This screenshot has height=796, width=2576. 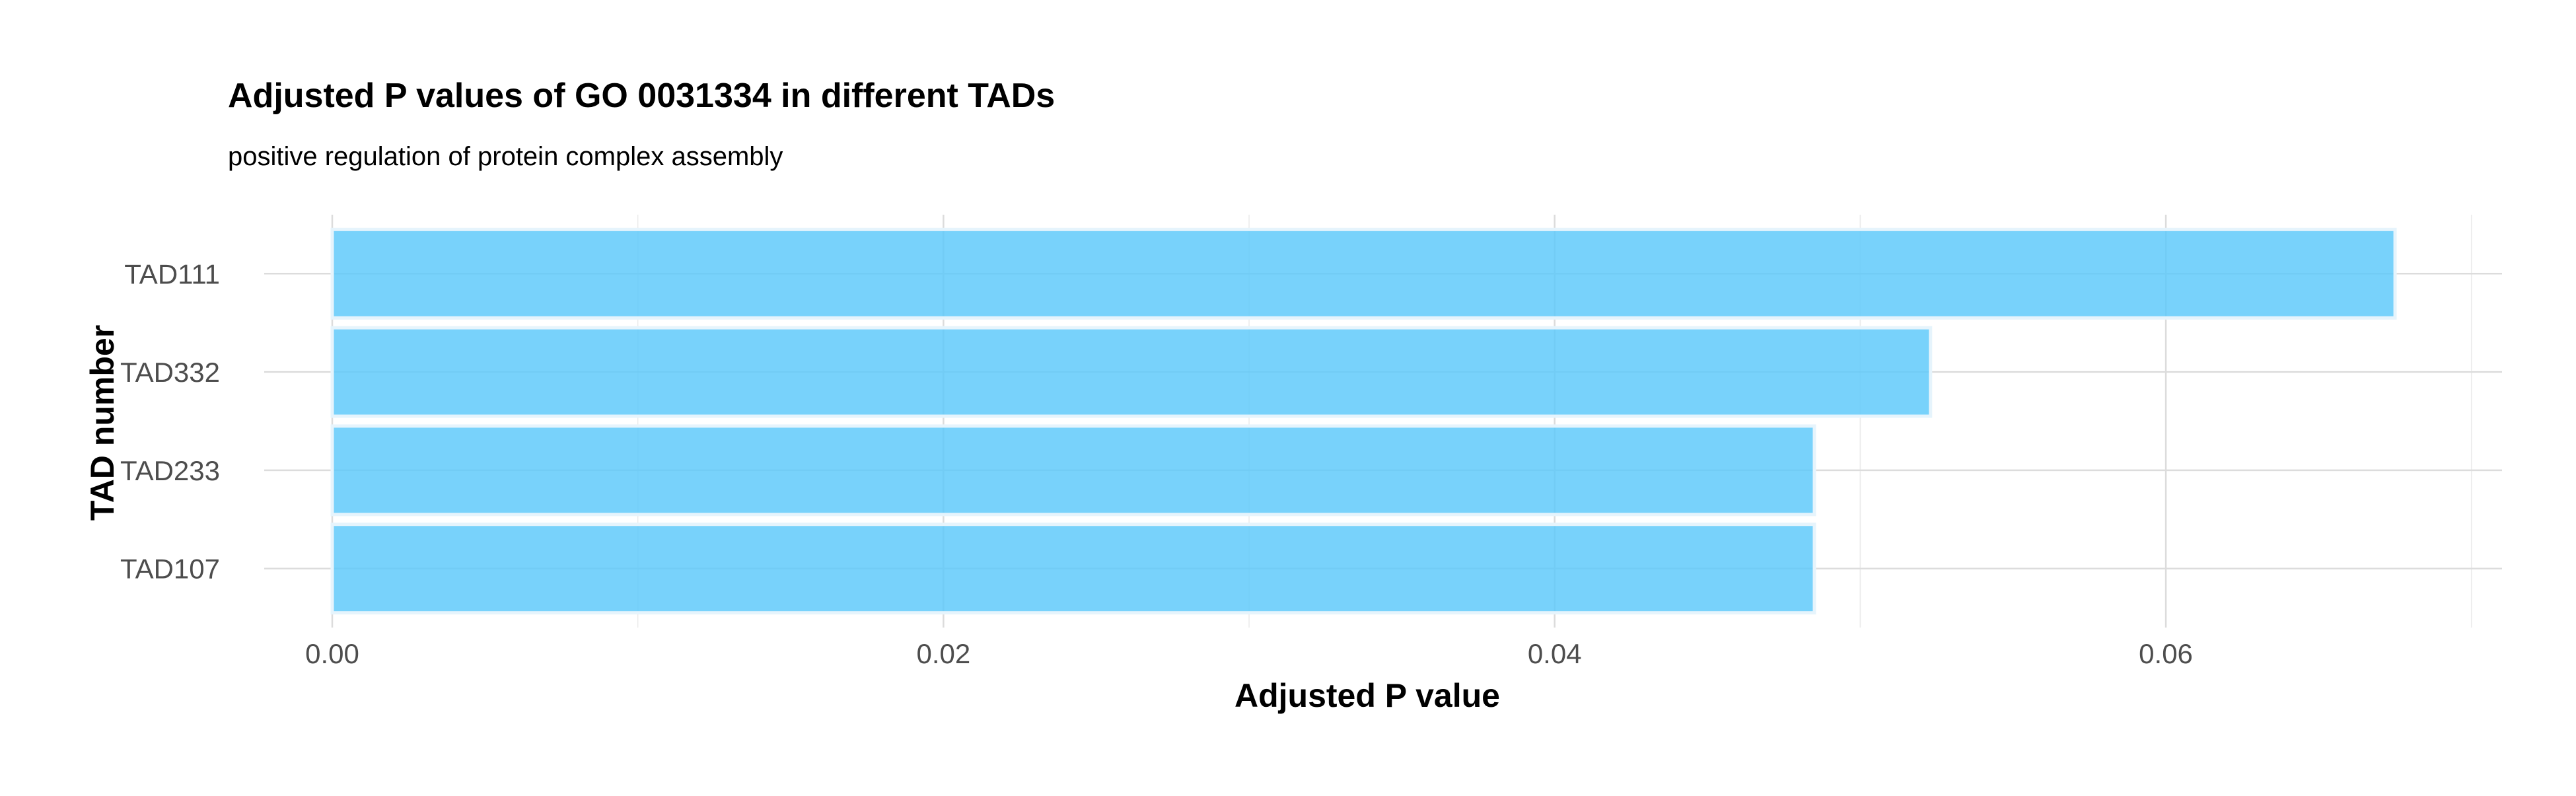 I want to click on bar-tad111, so click(x=1363, y=273).